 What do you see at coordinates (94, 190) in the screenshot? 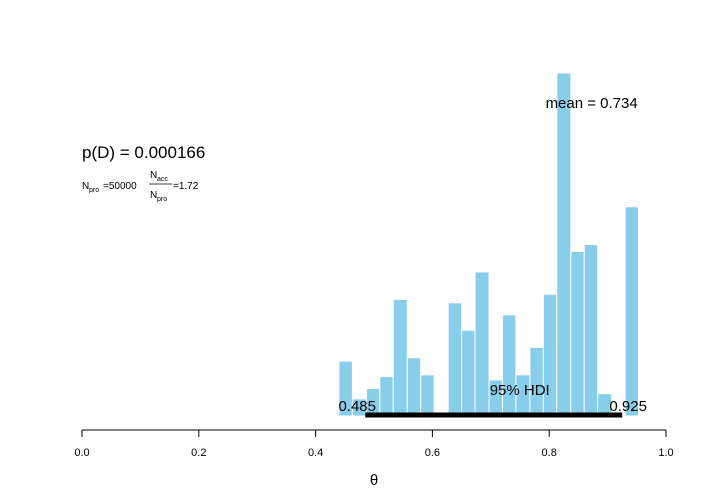
I see `npro-subscript: pro` at bounding box center [94, 190].